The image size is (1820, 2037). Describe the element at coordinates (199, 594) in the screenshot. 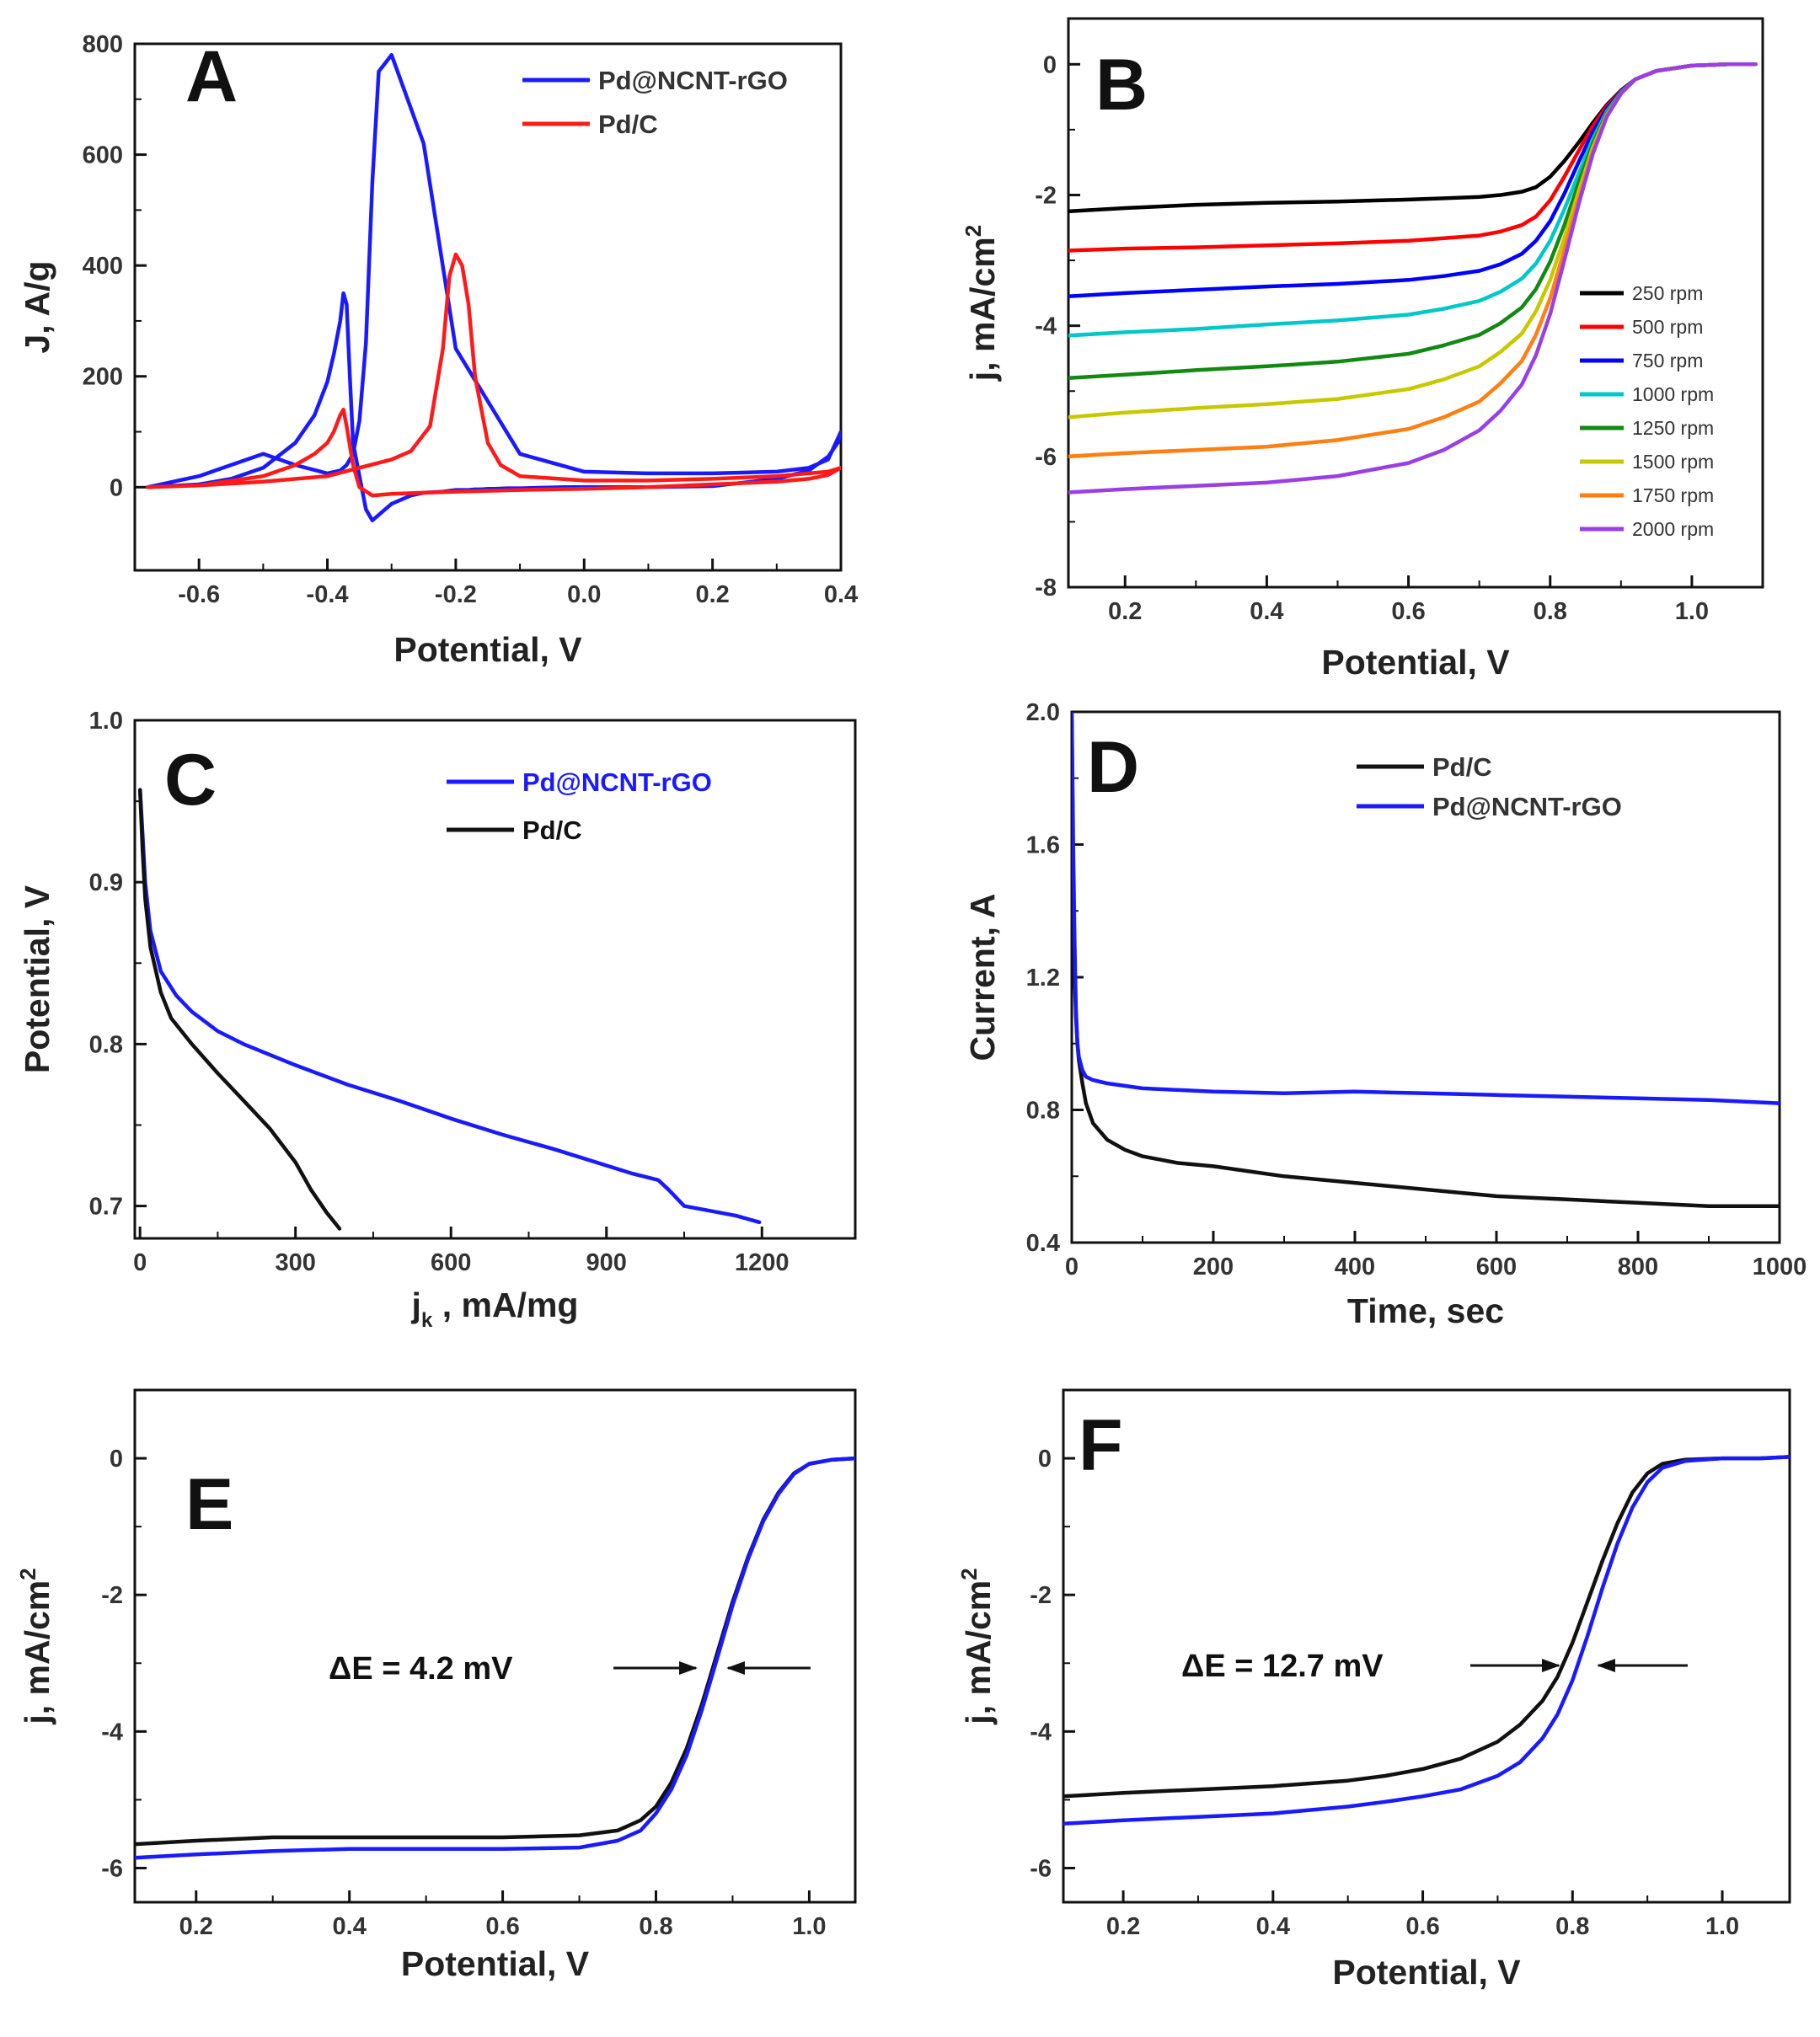

I see `x-tick-label: -0.6` at that location.